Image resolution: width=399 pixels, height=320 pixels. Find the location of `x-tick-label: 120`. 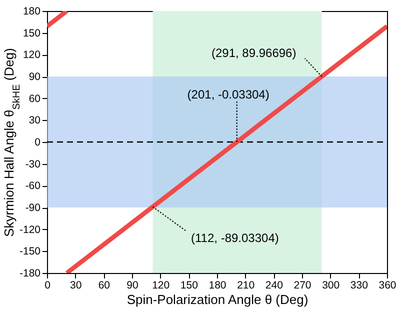

x-tick-label: 120 is located at coordinates (161, 286).